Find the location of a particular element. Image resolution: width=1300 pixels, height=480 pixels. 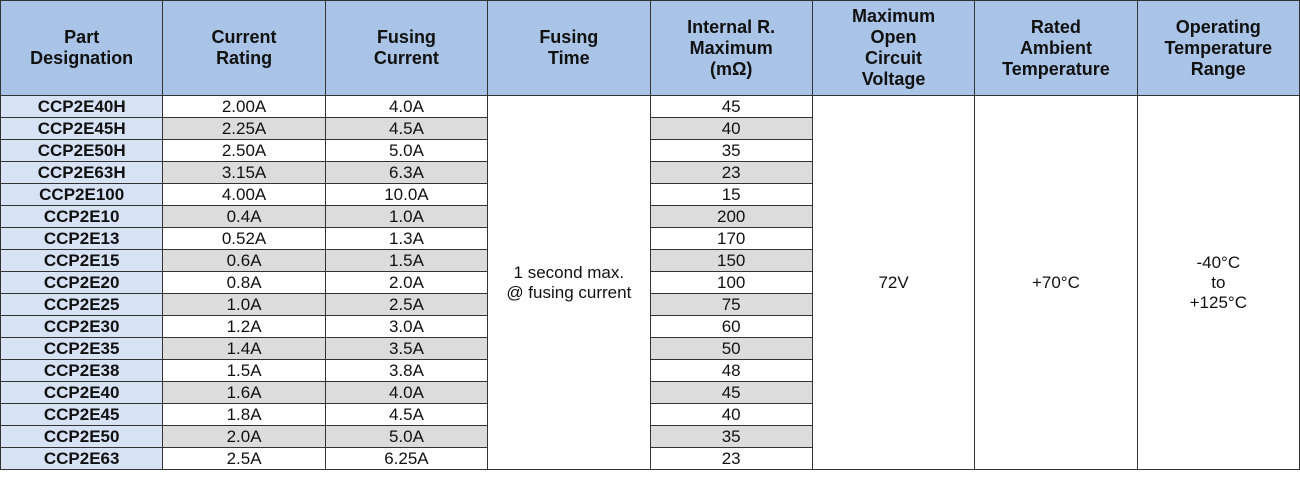

part-designation: CCP2E40 is located at coordinates (82, 392).